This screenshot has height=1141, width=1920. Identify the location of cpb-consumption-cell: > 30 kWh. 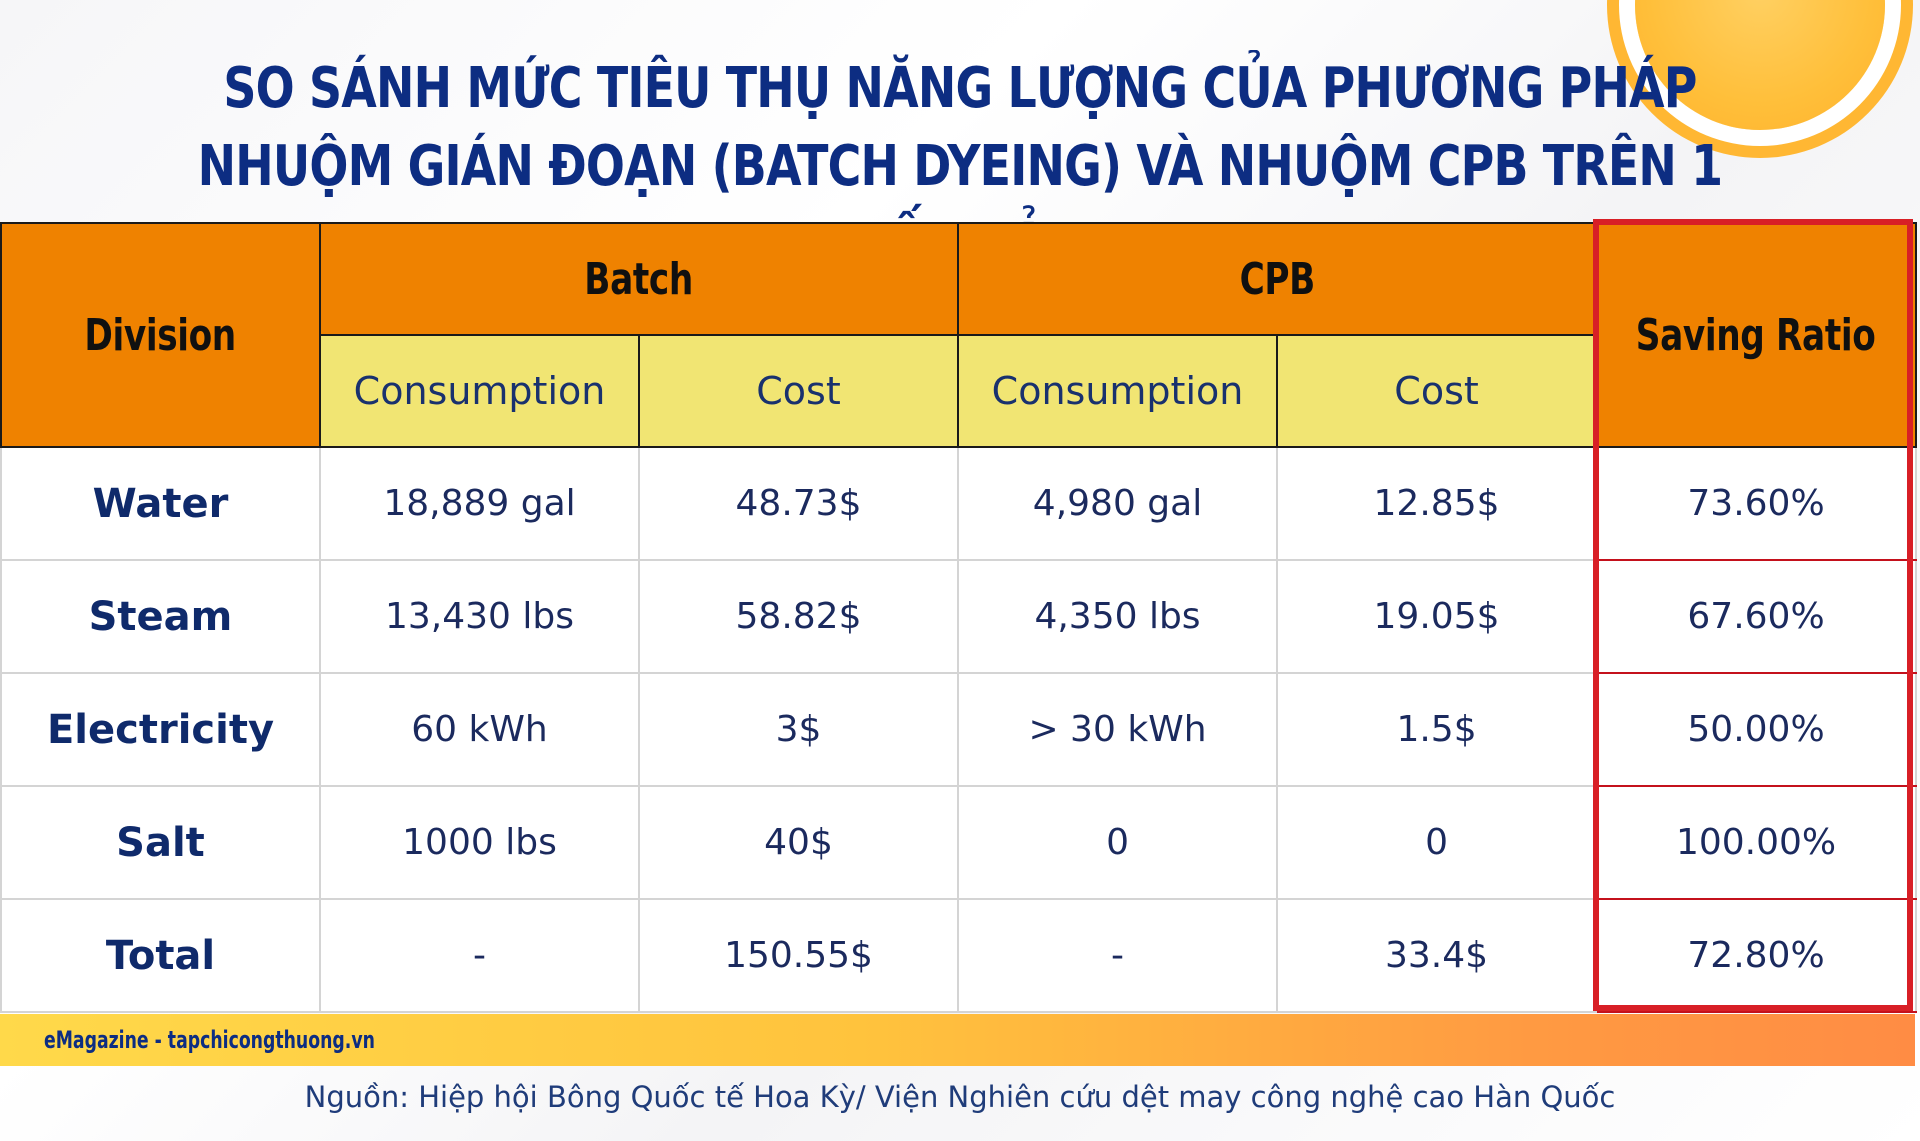
(1118, 729).